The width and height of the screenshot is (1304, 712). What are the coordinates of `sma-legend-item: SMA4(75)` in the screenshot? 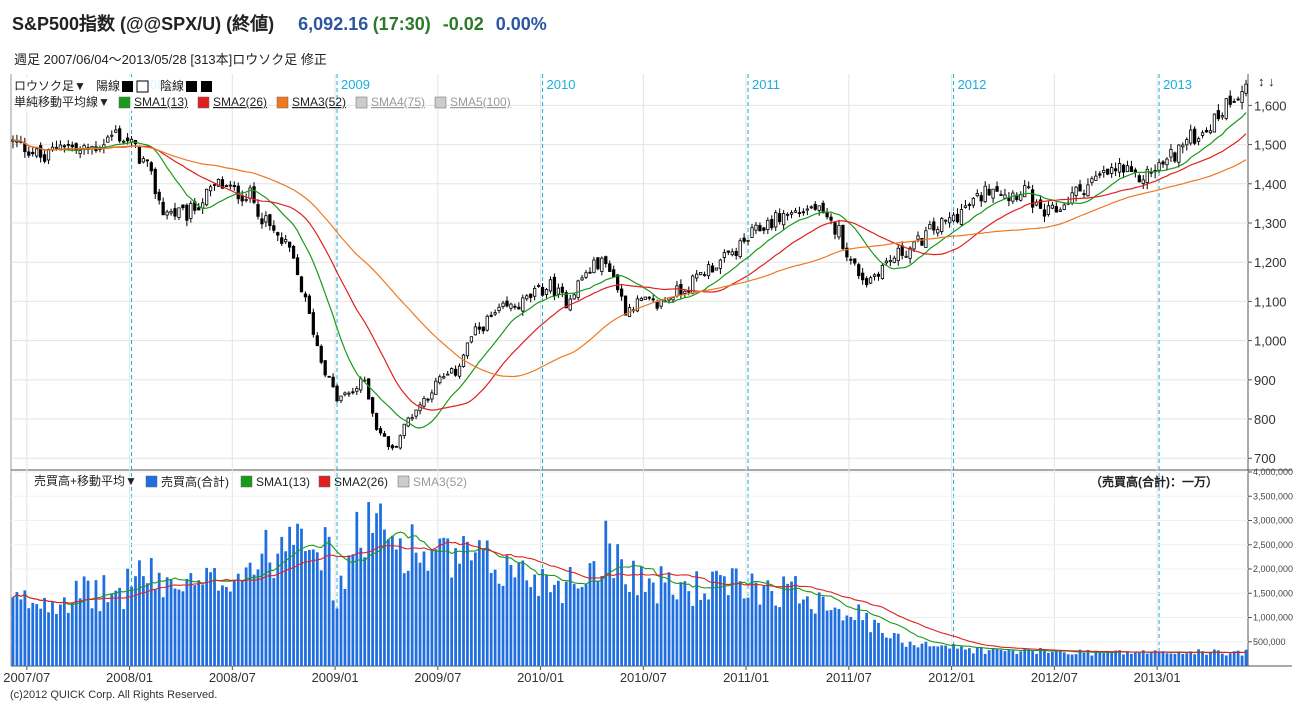 It's located at (398, 102).